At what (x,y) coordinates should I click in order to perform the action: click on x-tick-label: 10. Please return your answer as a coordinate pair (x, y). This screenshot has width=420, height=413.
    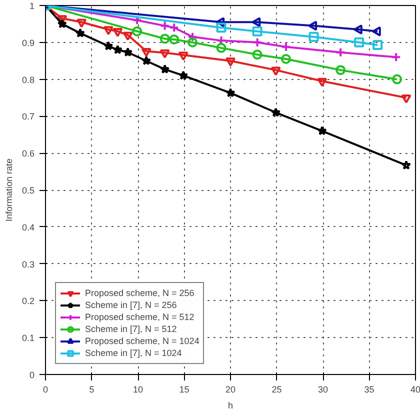
    Looking at the image, I should click on (138, 389).